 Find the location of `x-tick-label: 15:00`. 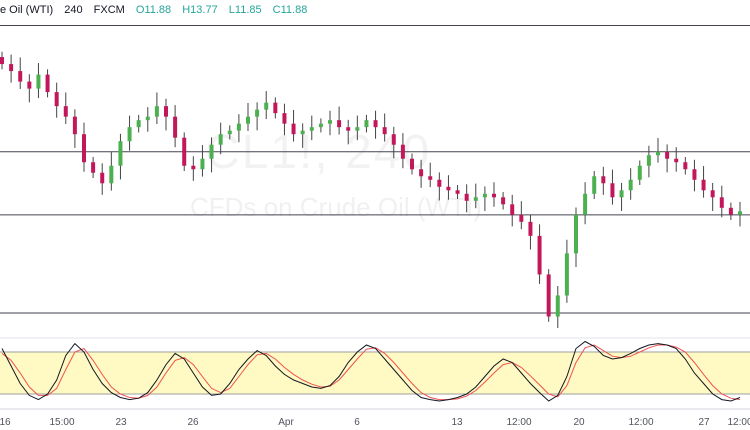

x-tick-label: 15:00 is located at coordinates (61, 422).